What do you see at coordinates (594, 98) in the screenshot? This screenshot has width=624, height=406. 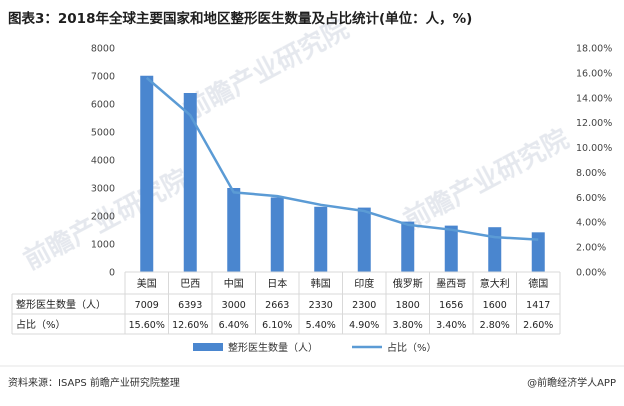 I see `right-tick-label: 14.00%` at bounding box center [594, 98].